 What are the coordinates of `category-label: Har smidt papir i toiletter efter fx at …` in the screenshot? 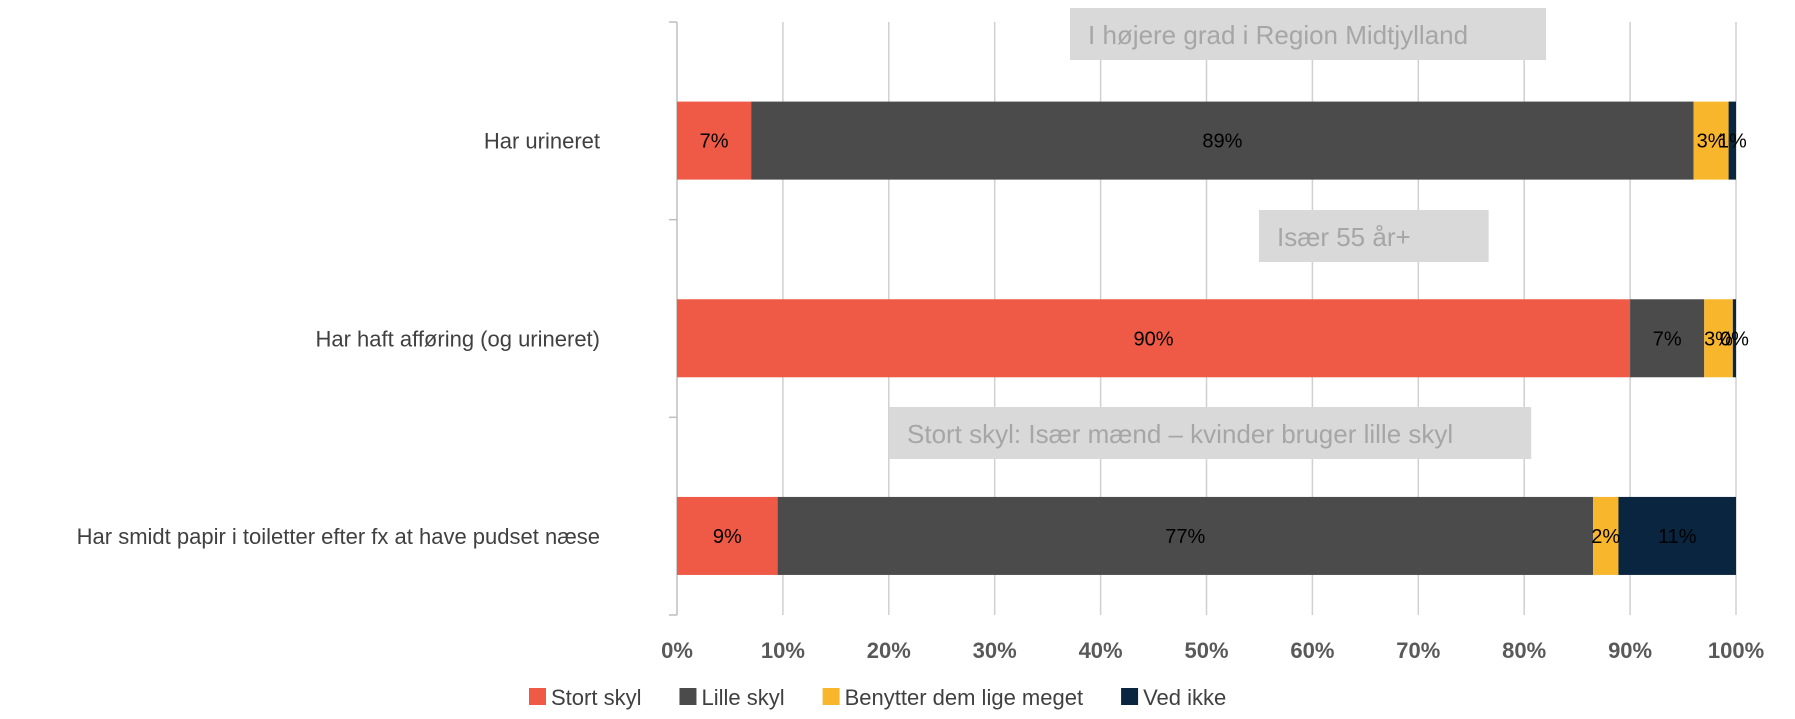 It's located at (338, 536).